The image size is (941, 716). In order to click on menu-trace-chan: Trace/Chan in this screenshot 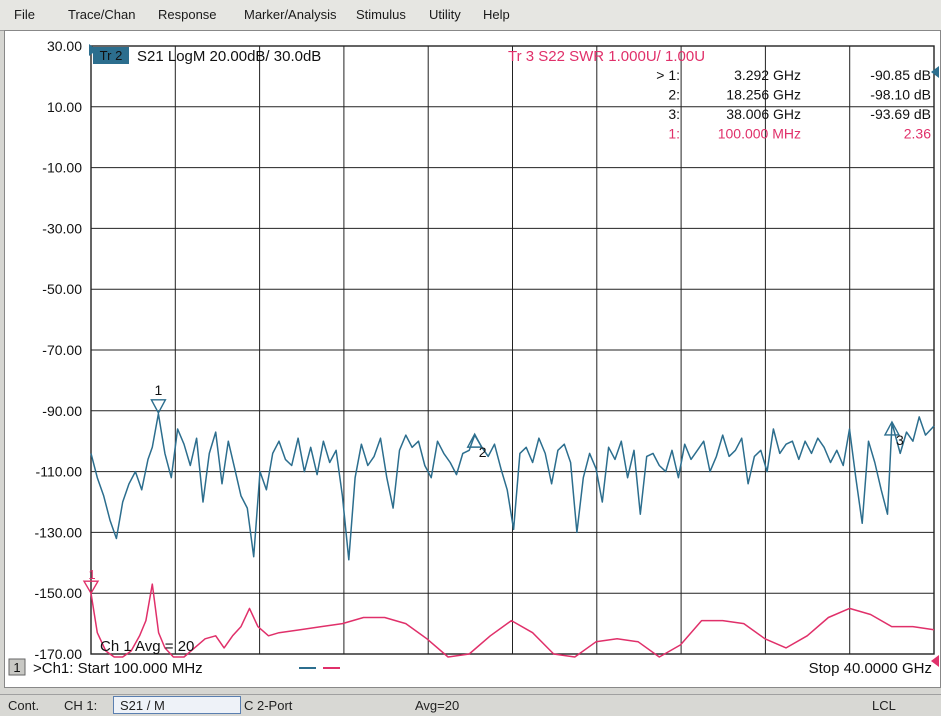, I will do `click(102, 14)`.